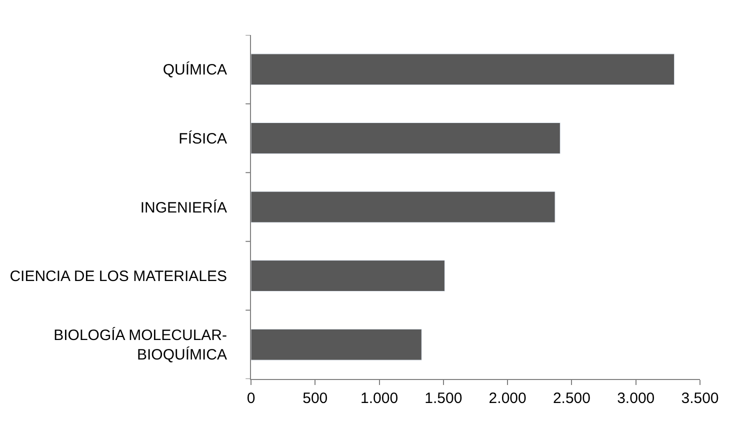  I want to click on x-tick-label: 1.000, so click(379, 398).